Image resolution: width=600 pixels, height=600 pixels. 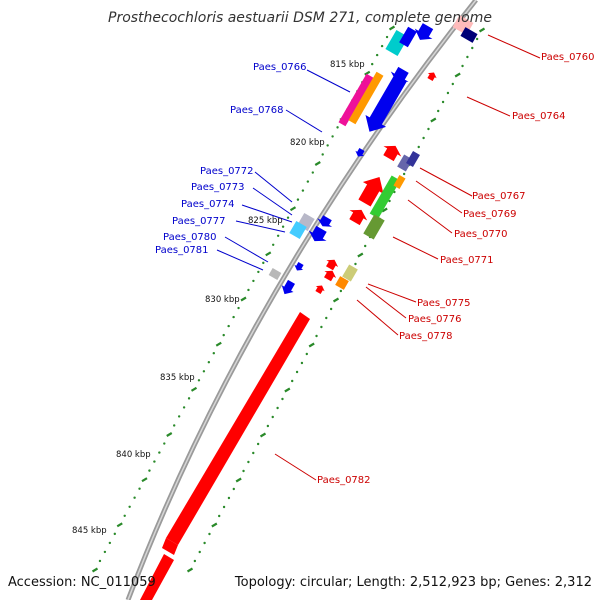 I want to click on ruler-label: 830 kbp, so click(x=222, y=300).